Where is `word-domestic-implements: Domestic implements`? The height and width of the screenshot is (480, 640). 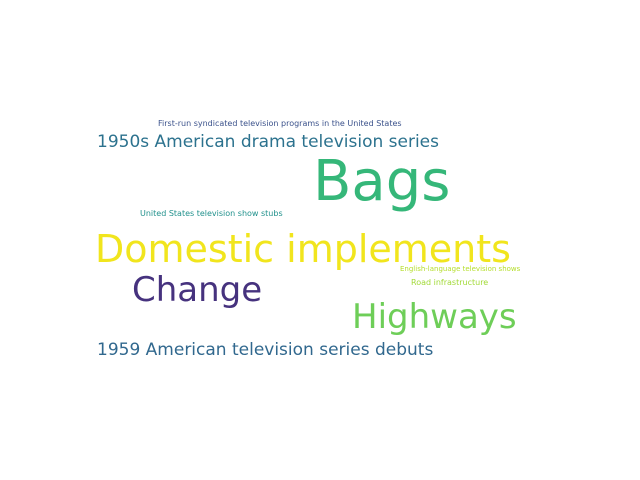
word-domestic-implements: Domestic implements is located at coordinates (303, 249).